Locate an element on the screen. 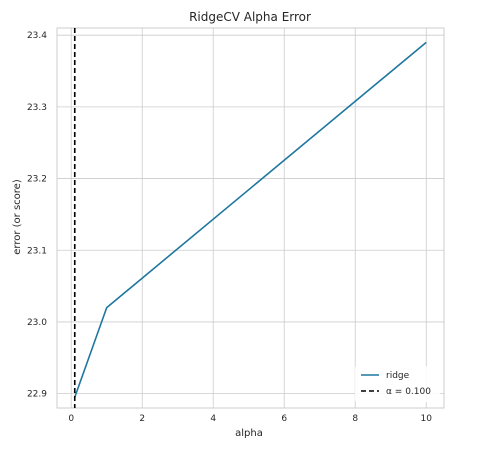 The width and height of the screenshot is (478, 451). x-axis-label: alpha is located at coordinates (249, 433).